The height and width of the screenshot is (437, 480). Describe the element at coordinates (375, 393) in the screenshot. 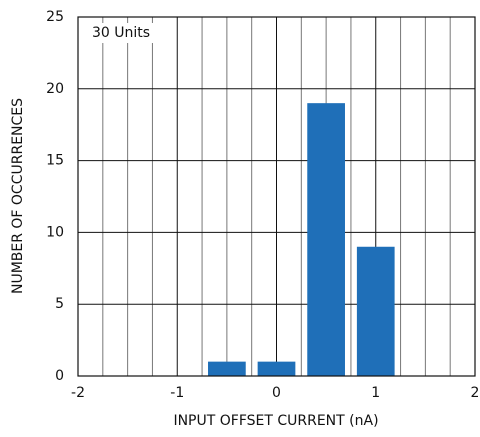

I see `x-tick-label: 1` at that location.